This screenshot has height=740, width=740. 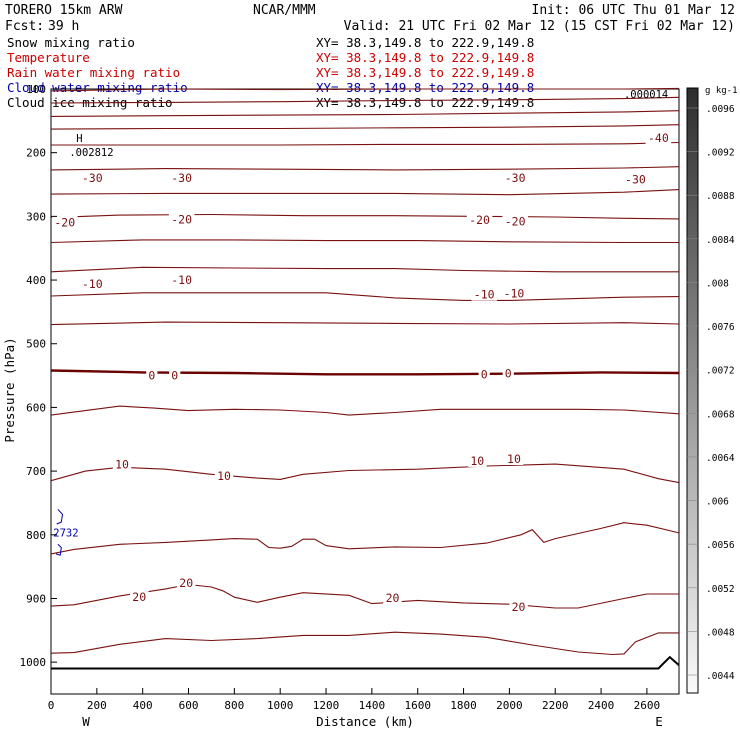 I want to click on y-axis-label: Pressure (hPa), so click(x=9, y=389).